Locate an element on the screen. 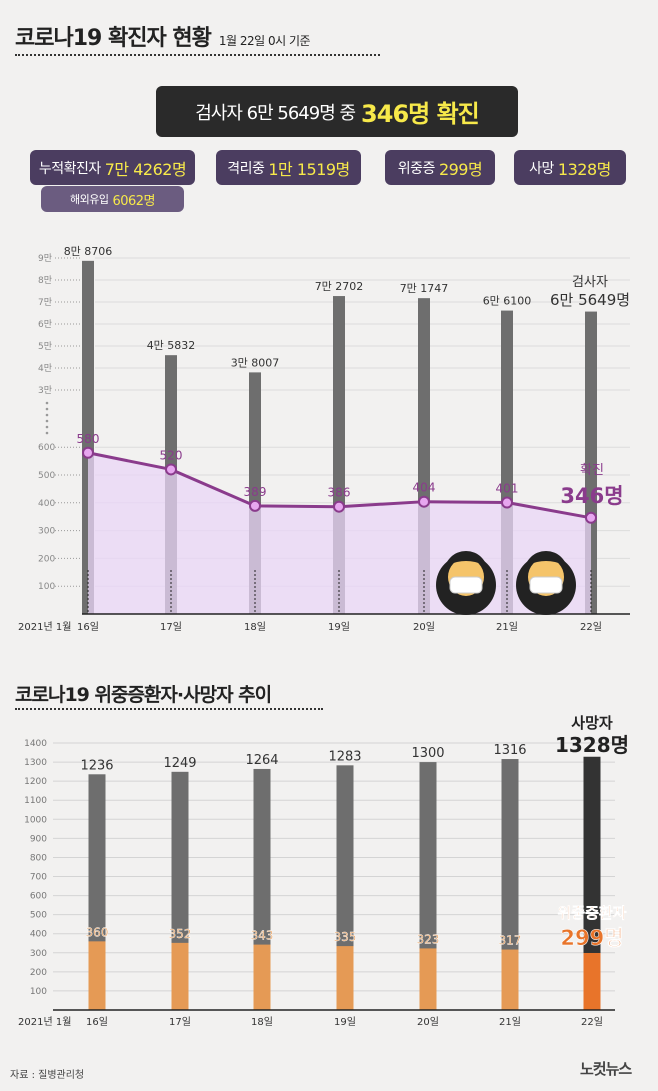 This screenshot has height=1091, width=658. y-tick-label: 800 is located at coordinates (38, 858).